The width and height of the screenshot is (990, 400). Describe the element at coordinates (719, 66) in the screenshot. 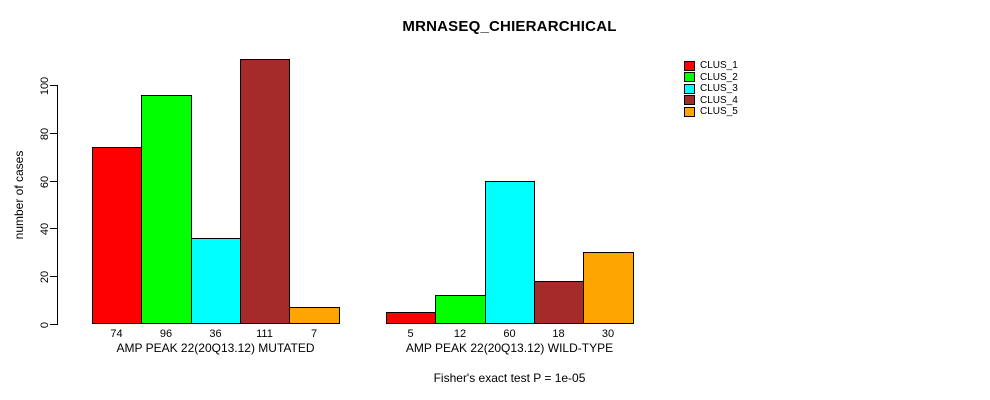

I see `legend-label: CLUS_1` at that location.